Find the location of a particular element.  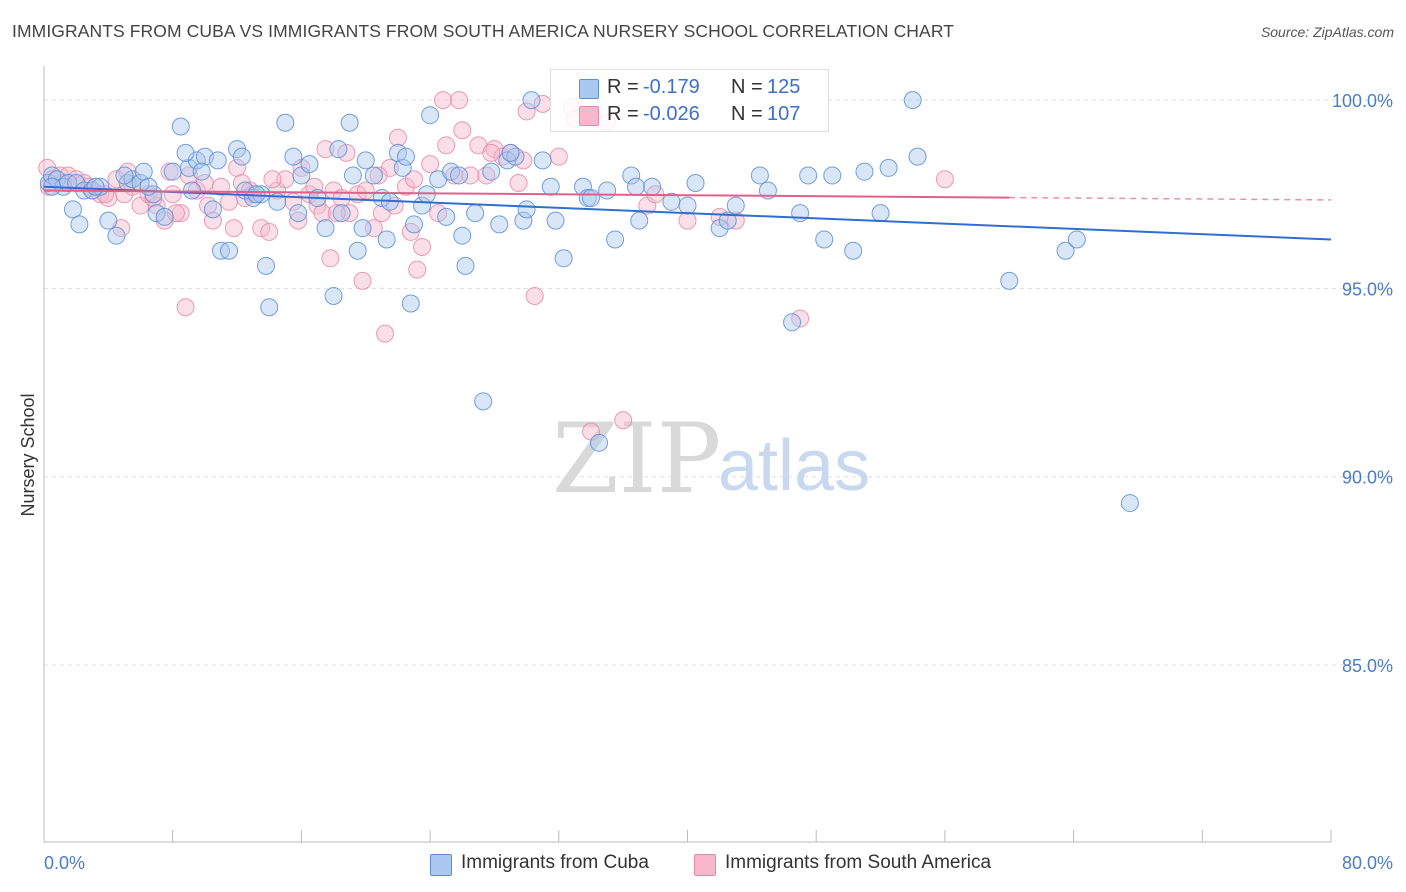

x-tick-label: 80.0% is located at coordinates (1367, 863).